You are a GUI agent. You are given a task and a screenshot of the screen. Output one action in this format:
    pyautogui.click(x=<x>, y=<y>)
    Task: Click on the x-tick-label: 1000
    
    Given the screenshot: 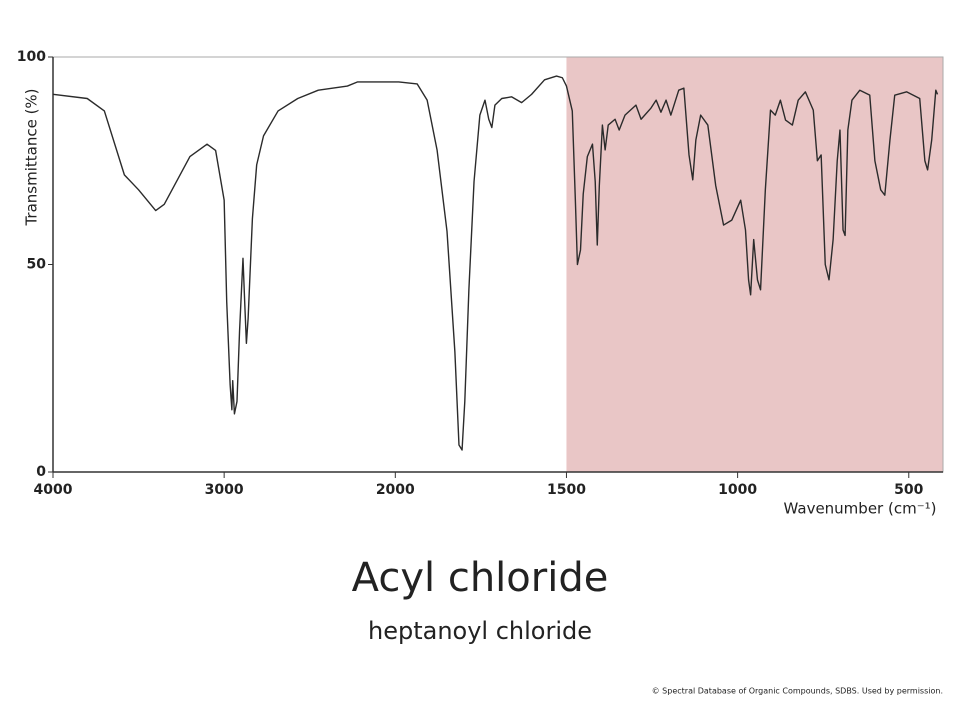 What is the action you would take?
    pyautogui.click(x=737, y=490)
    